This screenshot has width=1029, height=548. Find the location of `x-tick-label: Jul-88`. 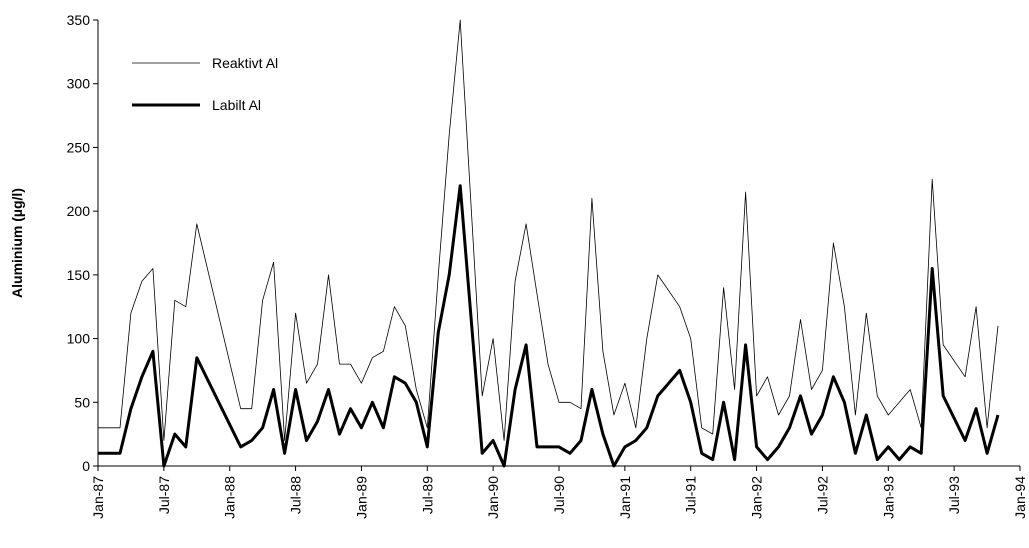

x-tick-label: Jul-88 is located at coordinates (296, 495).